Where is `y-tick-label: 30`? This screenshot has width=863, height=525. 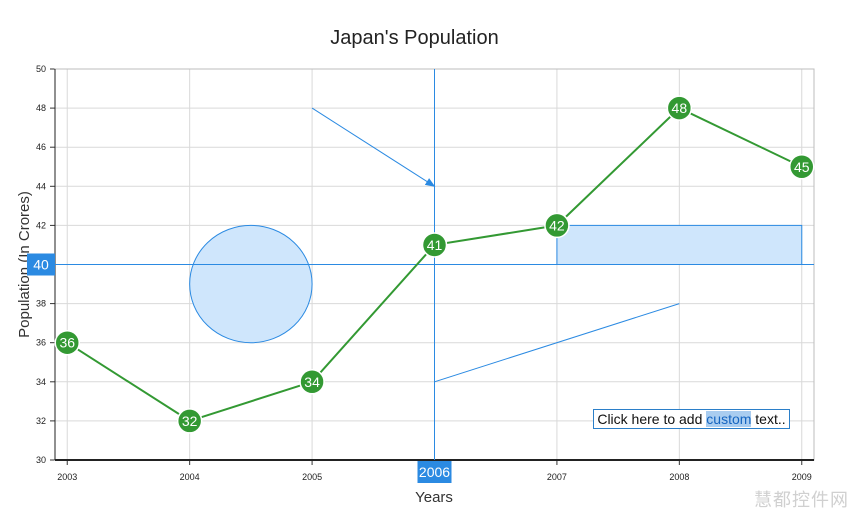 y-tick-label: 30 is located at coordinates (41, 460).